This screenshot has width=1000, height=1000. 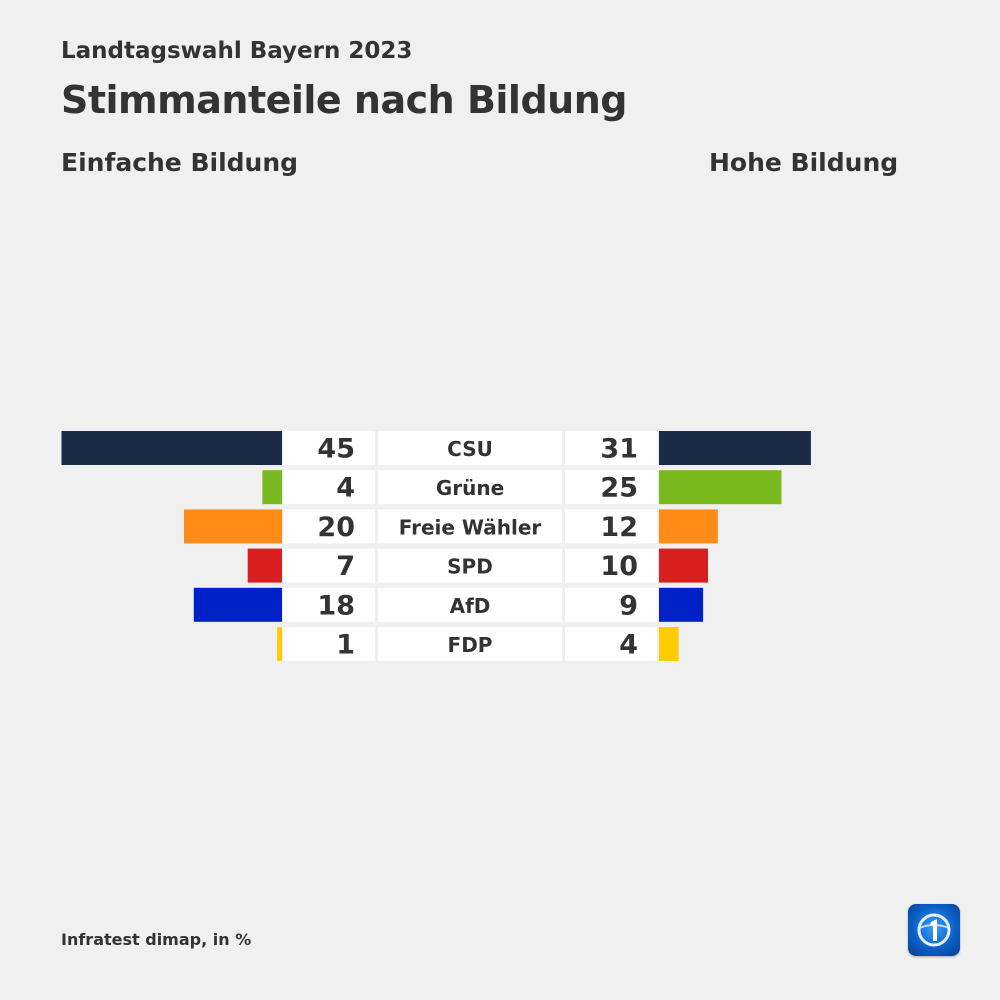 I want to click on value-label-left: 45, so click(x=336, y=449).